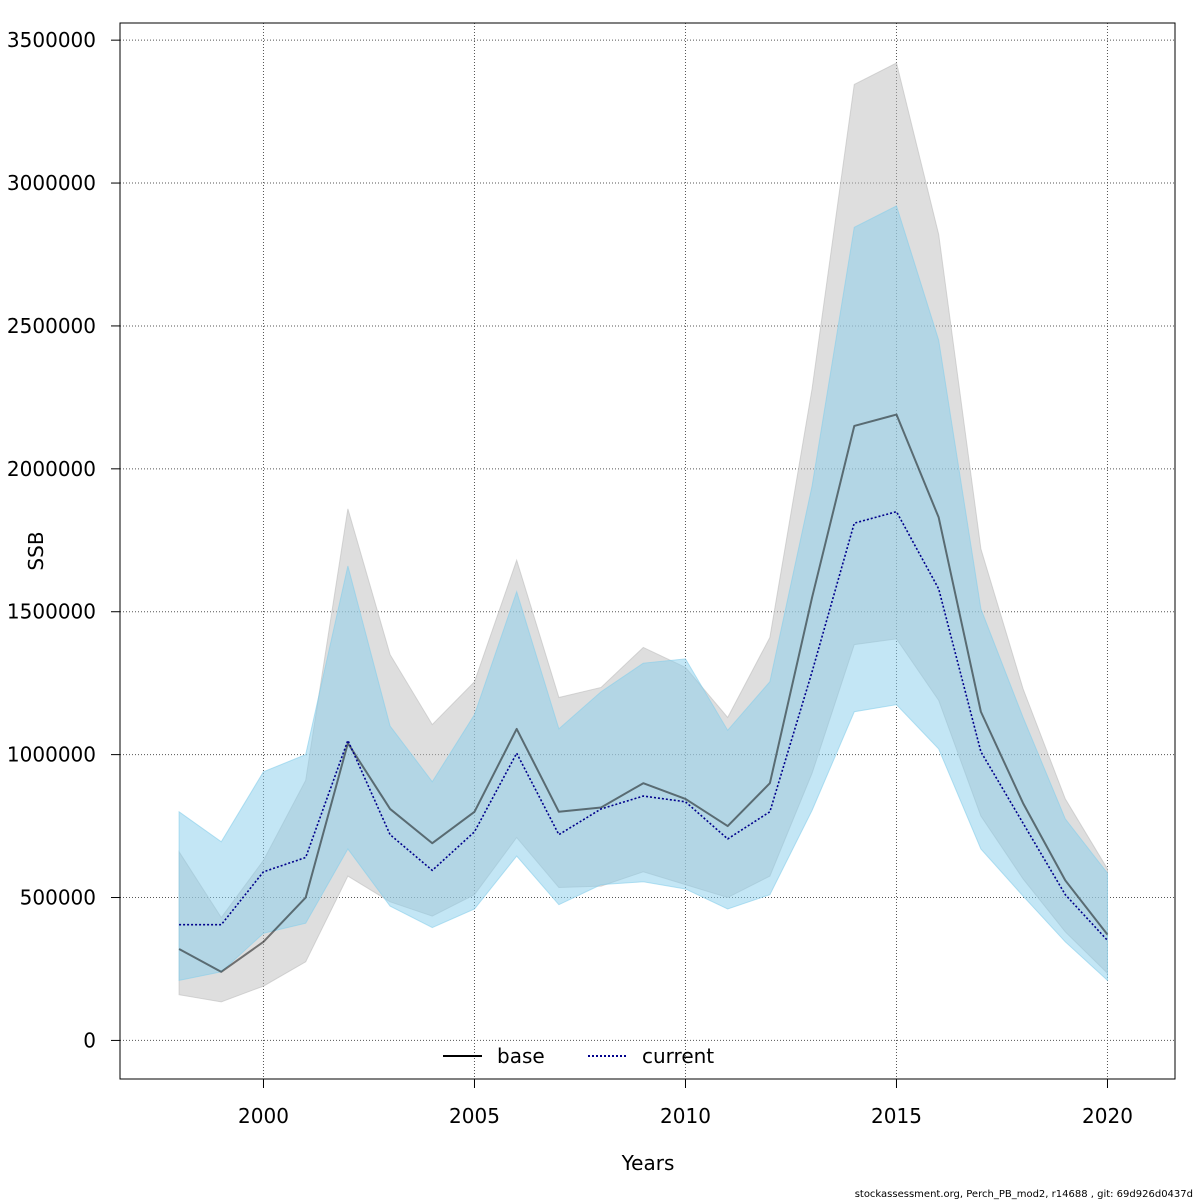  Describe the element at coordinates (51, 469) in the screenshot. I see `y-tick-label: 2000000` at that location.